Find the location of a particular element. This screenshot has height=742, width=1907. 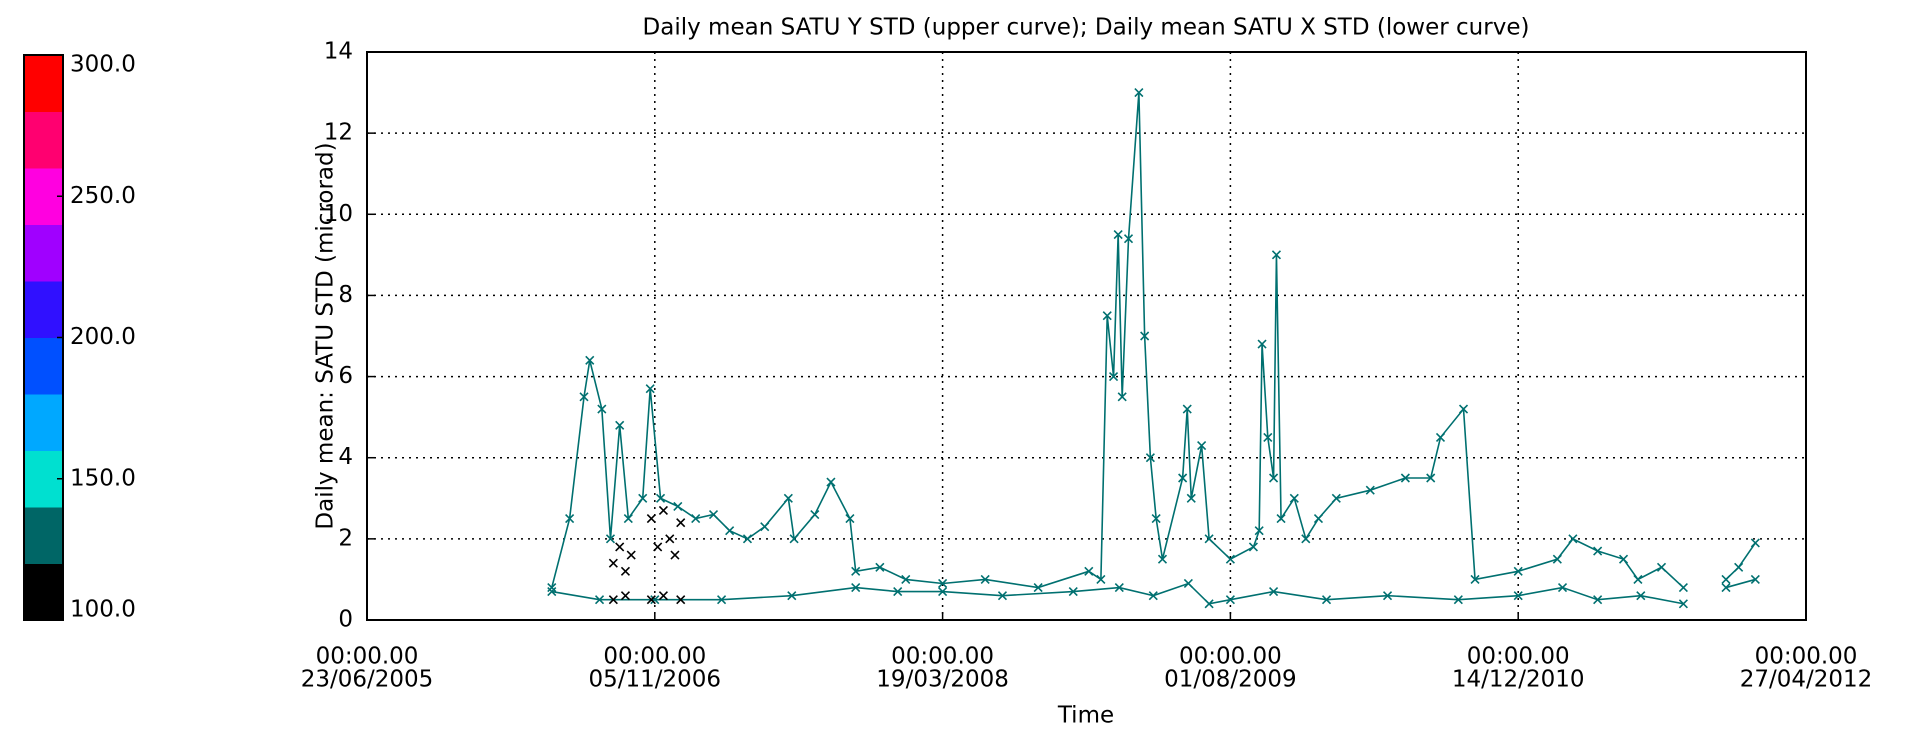

y-tick-label: 12 is located at coordinates (338, 133).